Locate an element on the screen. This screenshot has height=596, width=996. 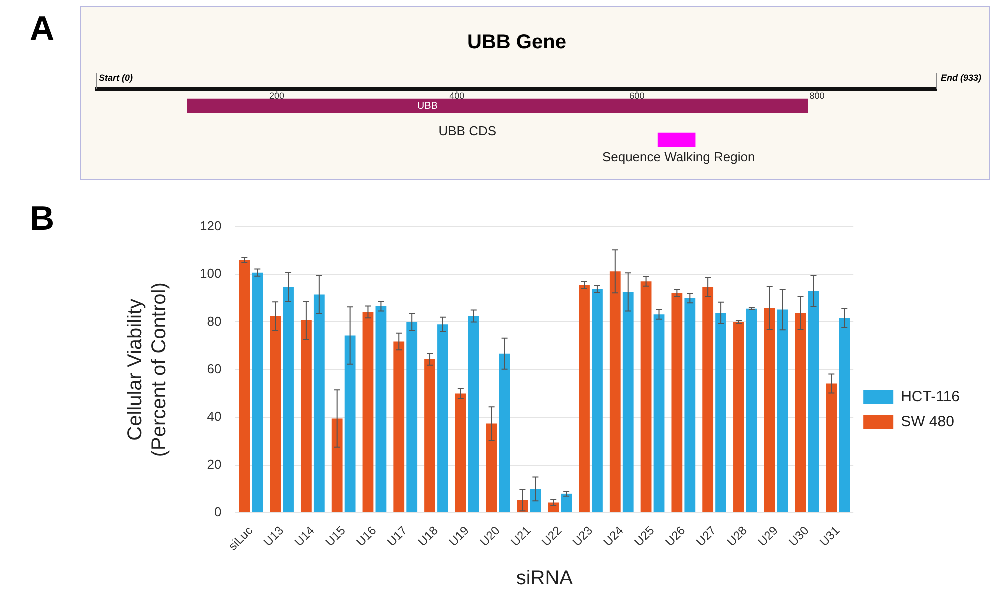
x-tick-label: U19 is located at coordinates (459, 536).